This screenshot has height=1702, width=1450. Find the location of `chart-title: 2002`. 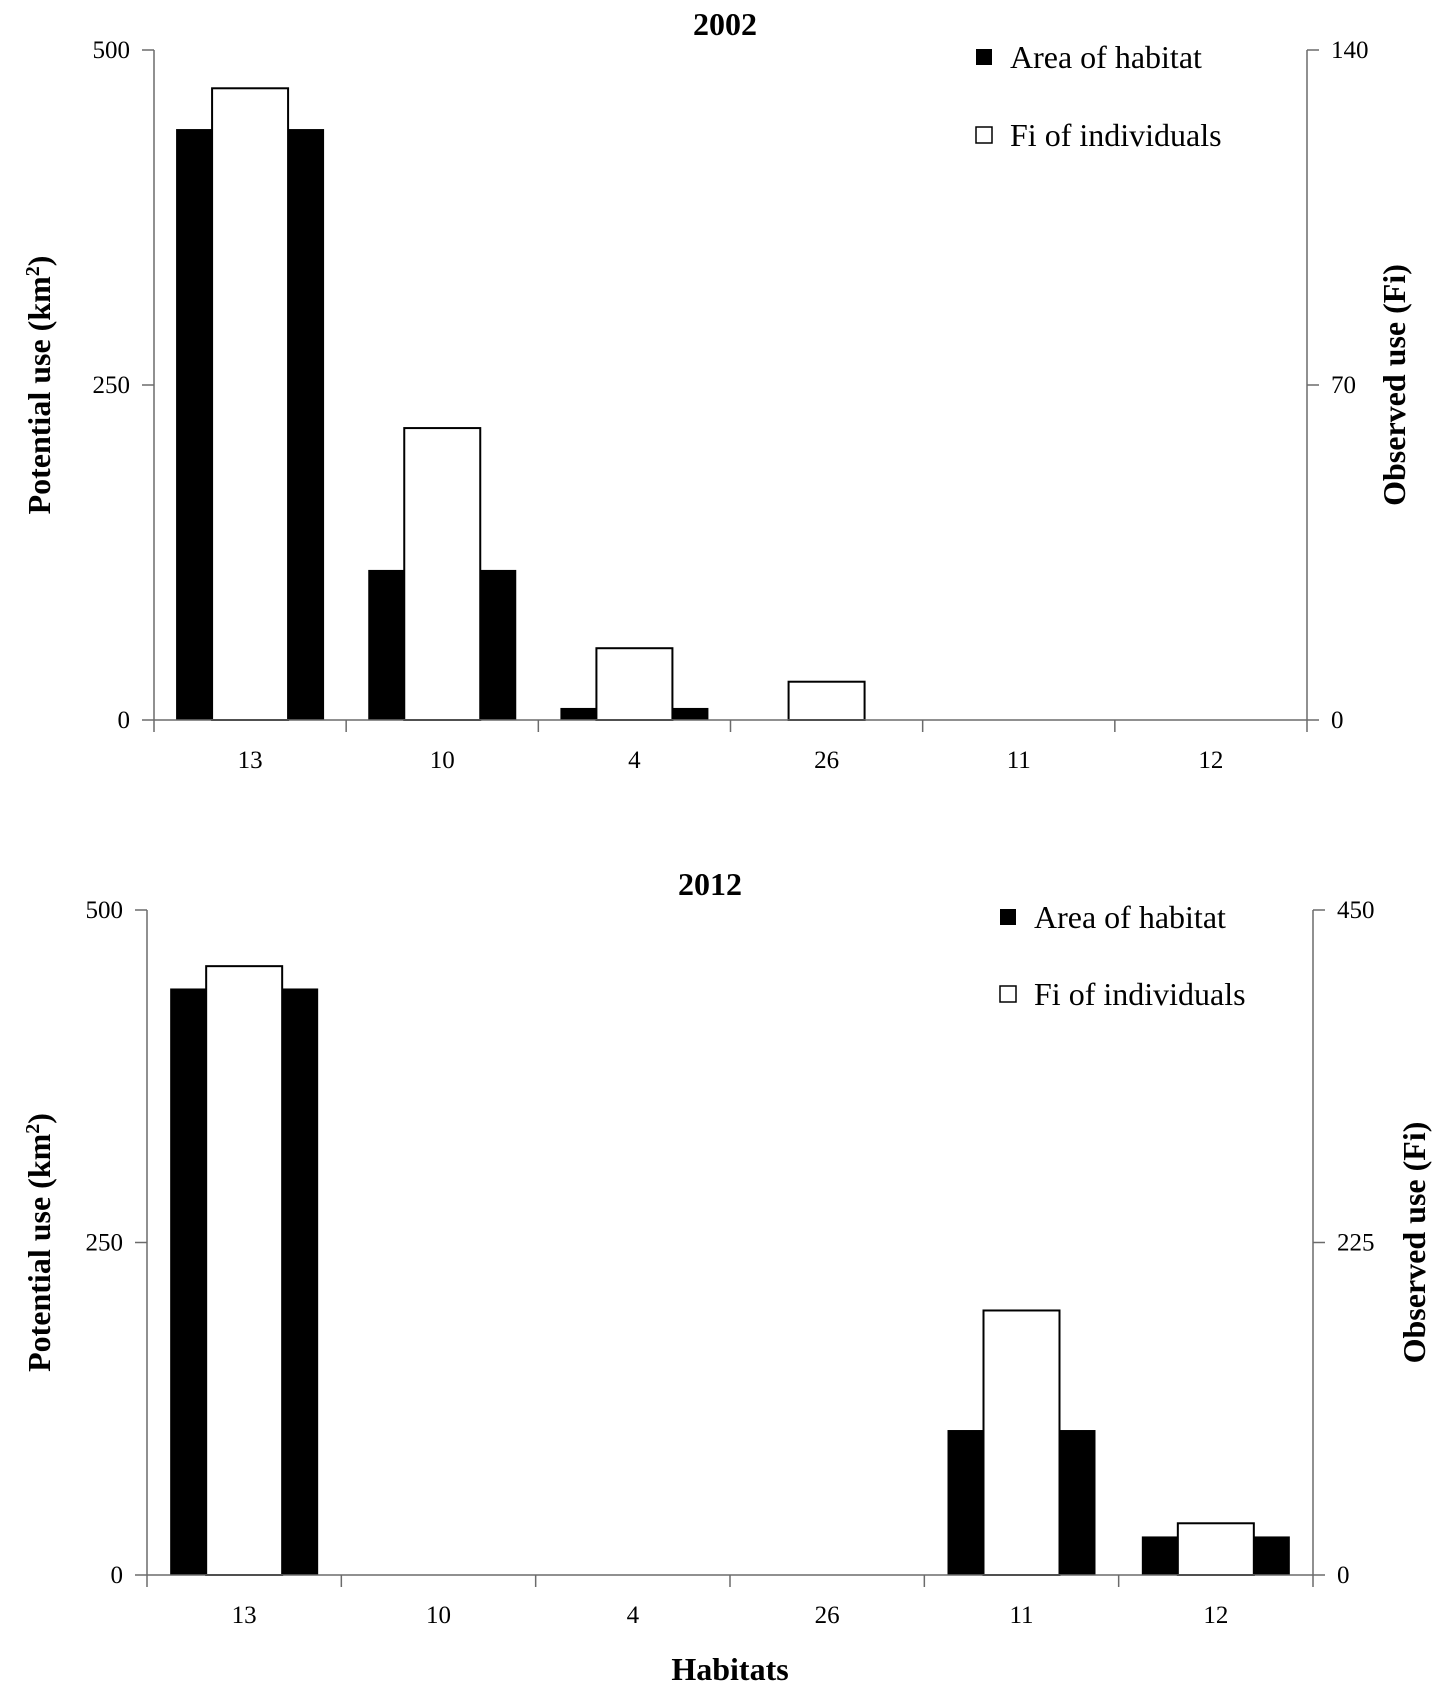

chart-title: 2002 is located at coordinates (725, 24).